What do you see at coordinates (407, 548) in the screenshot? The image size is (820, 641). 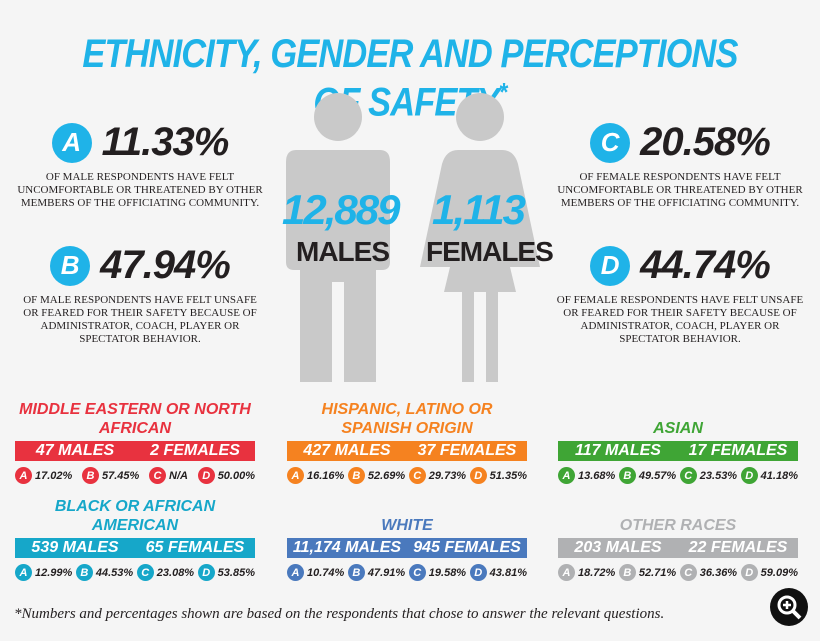 I see `group-count-bar: 11,174 MALES 945 FEMALES` at bounding box center [407, 548].